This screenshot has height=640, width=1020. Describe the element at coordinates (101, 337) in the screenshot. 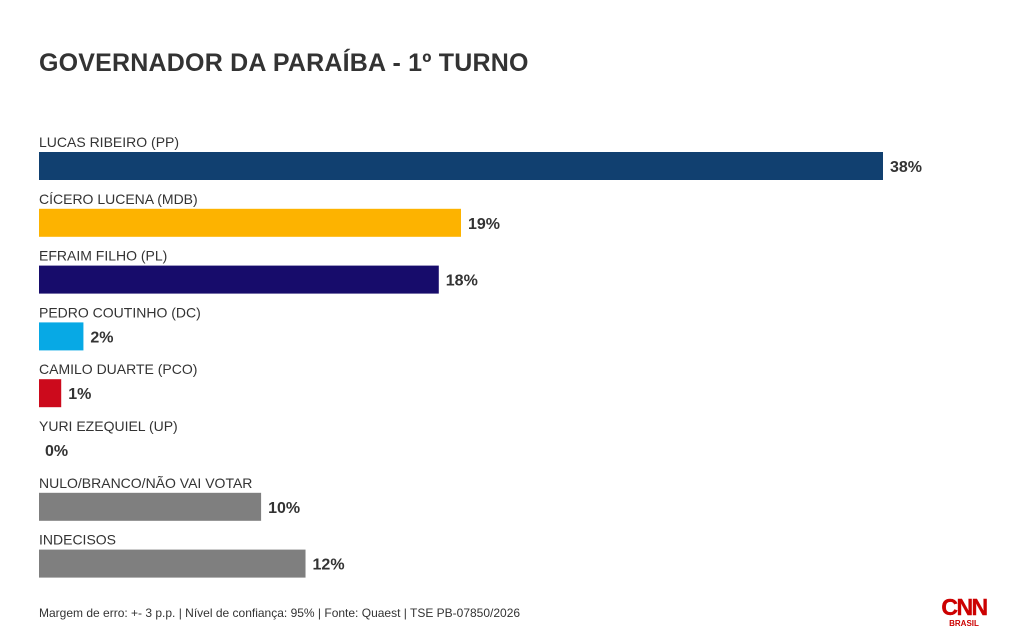

I see `value-label: 2%` at that location.